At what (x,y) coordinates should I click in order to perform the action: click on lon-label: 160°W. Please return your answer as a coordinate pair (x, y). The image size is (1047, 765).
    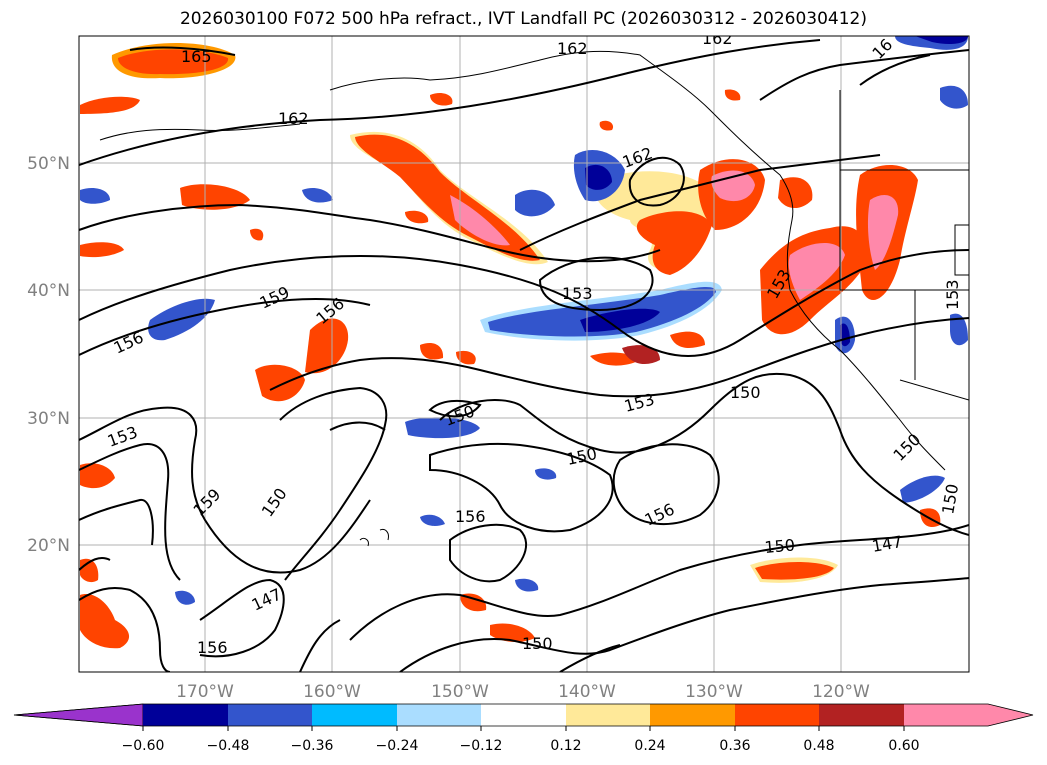
    Looking at the image, I should click on (332, 692).